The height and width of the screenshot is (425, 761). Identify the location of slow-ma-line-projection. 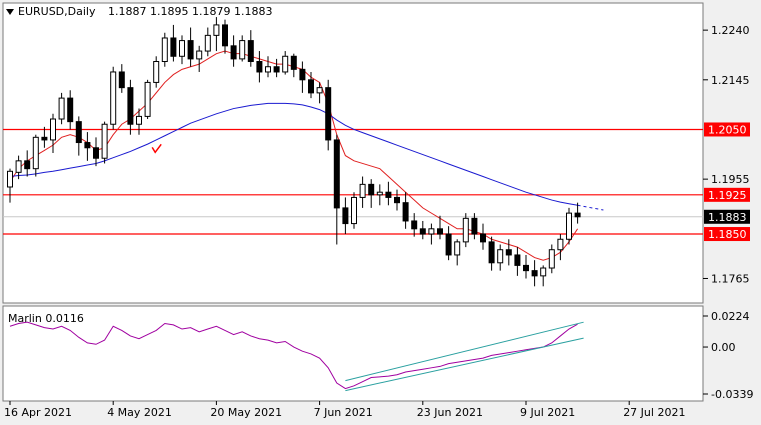
(590, 207).